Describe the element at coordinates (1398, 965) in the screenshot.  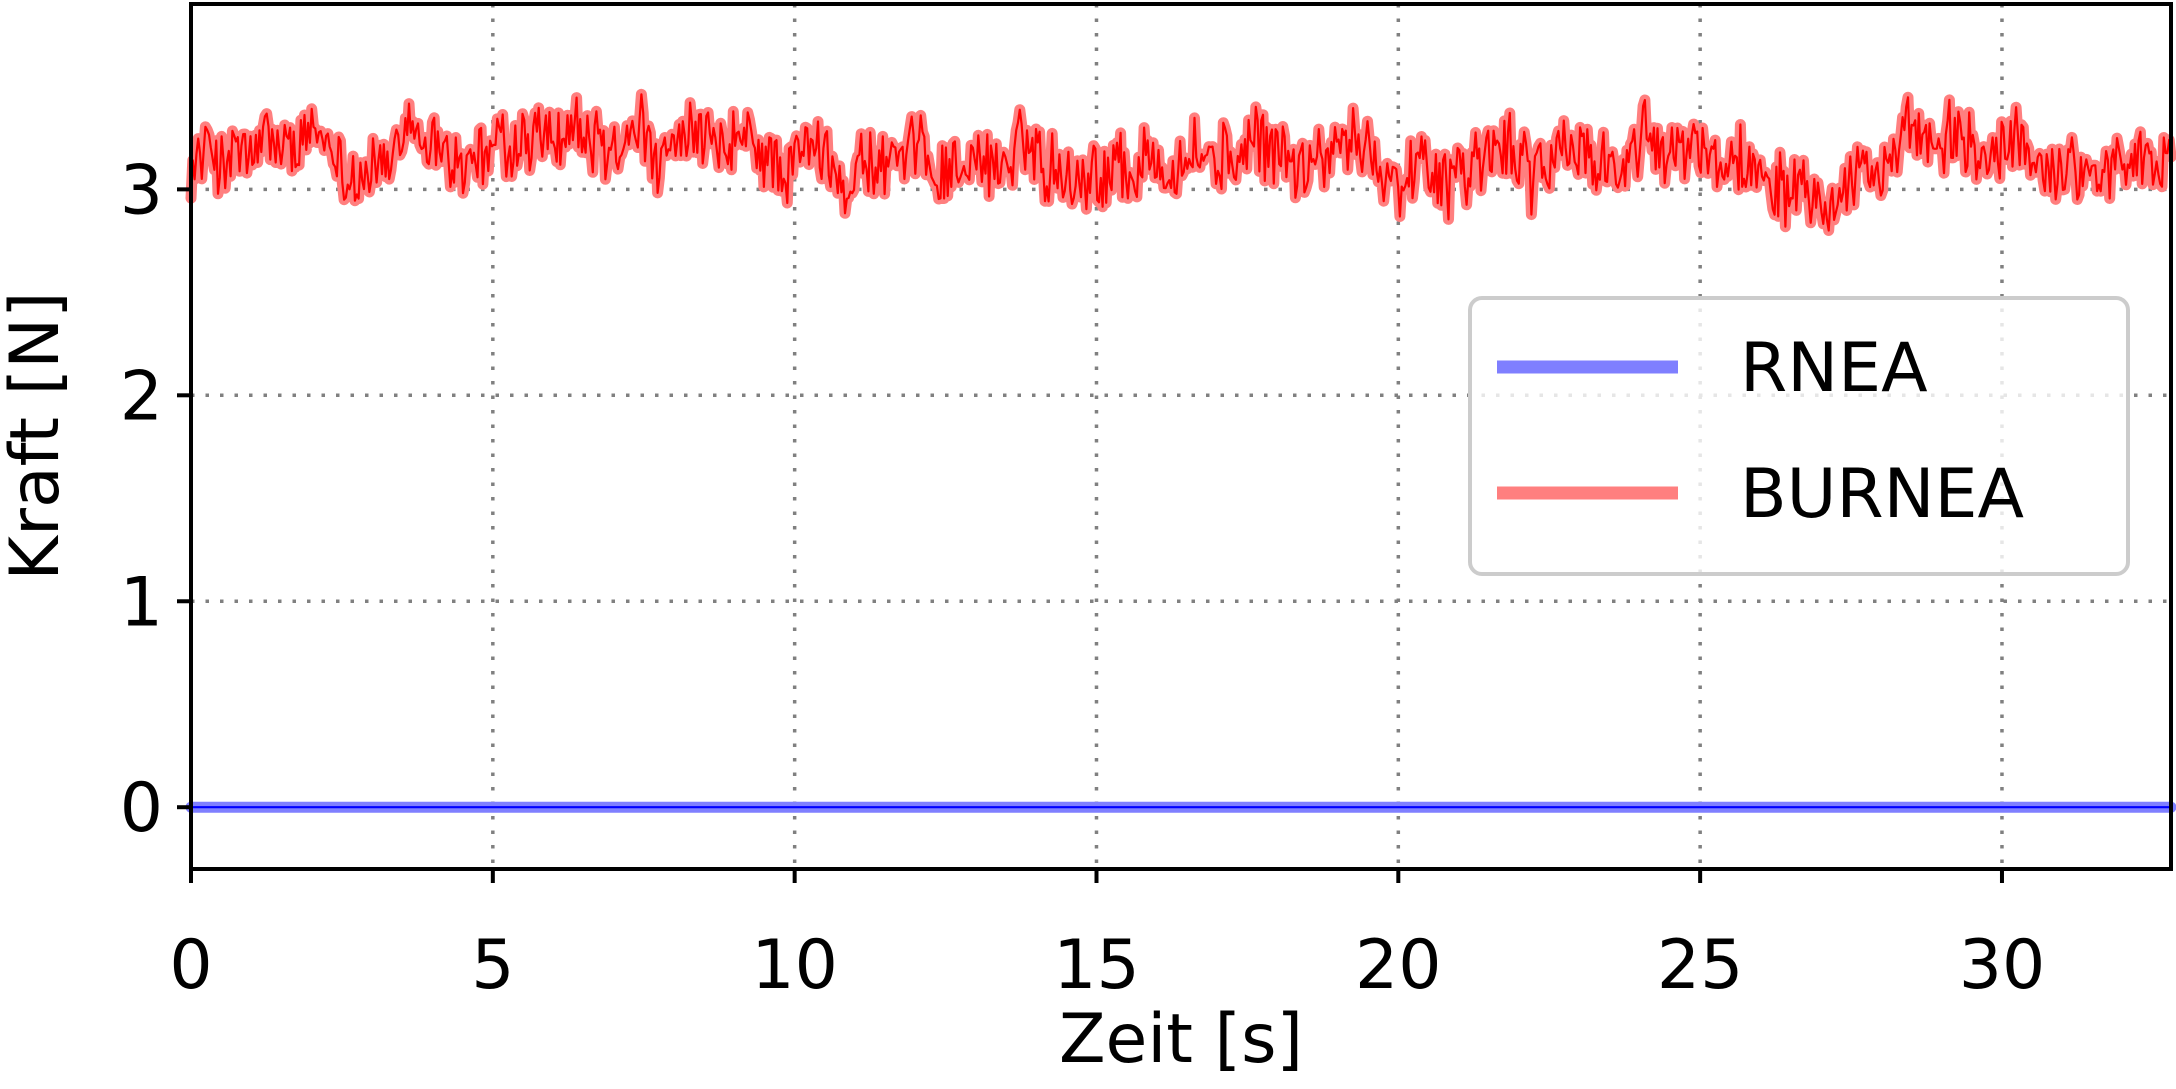
I see `x-tick-label: 20` at that location.